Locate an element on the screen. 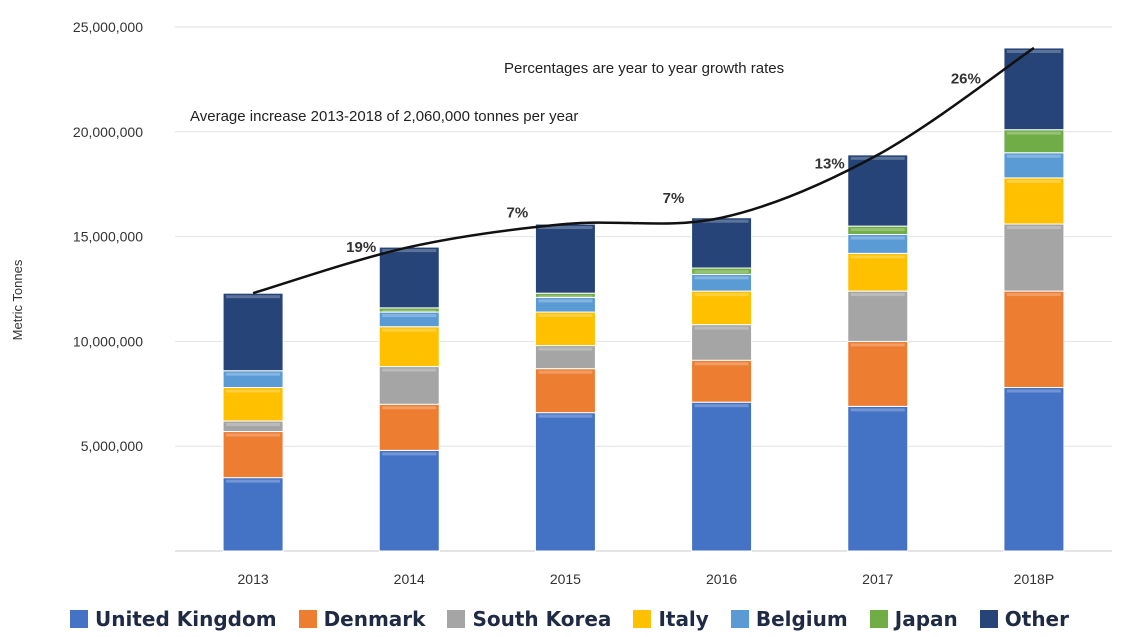  legend-item: Belgium is located at coordinates (789, 619).